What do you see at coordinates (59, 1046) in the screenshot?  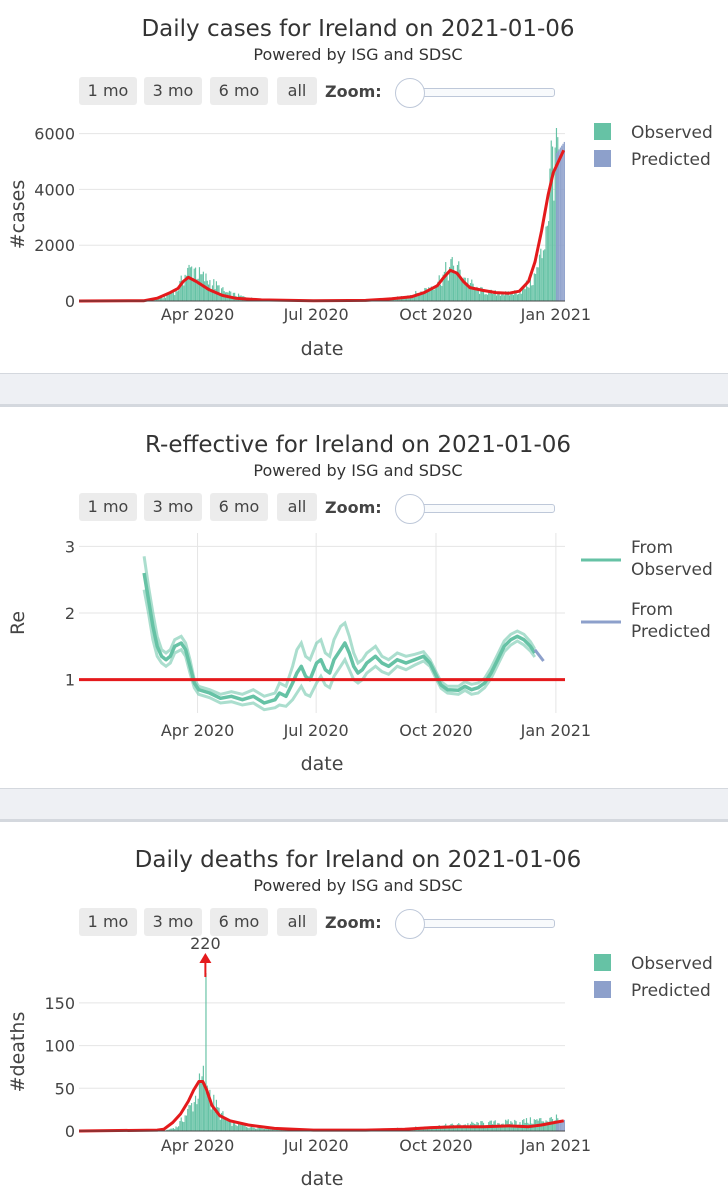 I see `y-tick-label: 100` at bounding box center [59, 1046].